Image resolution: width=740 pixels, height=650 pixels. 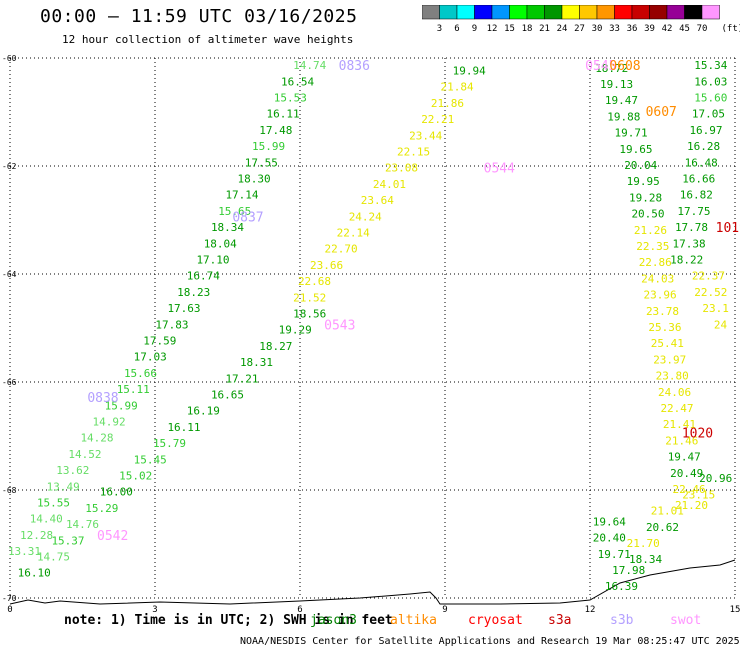 What do you see at coordinates (53, 557) in the screenshot?
I see `swh-point: 14.75` at bounding box center [53, 557].